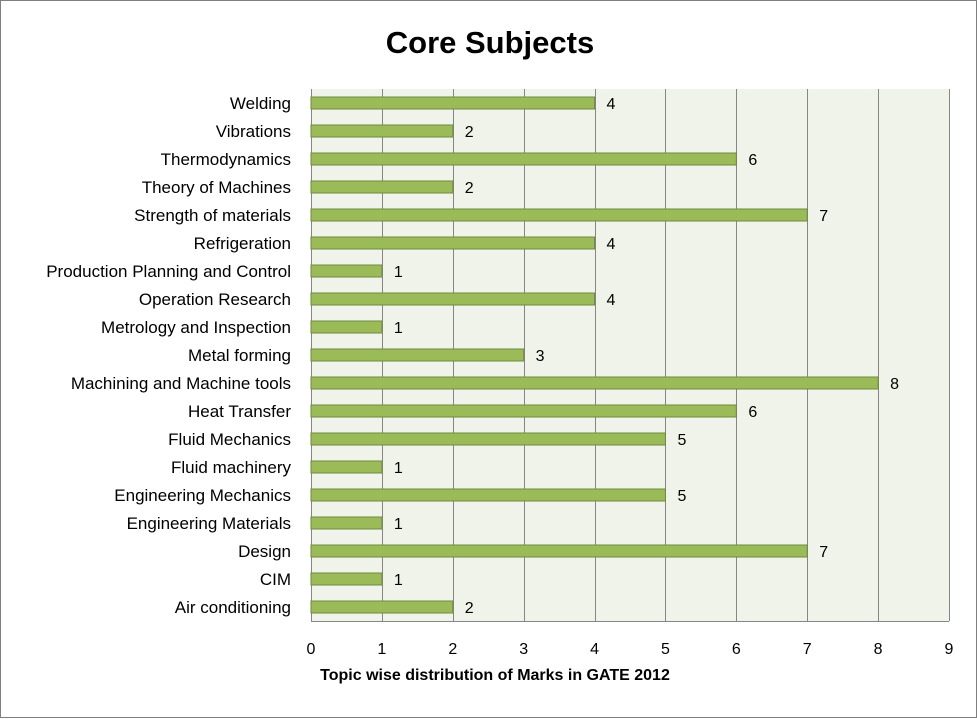 The image size is (977, 719). Describe the element at coordinates (665, 649) in the screenshot. I see `x-tick-label: 5` at that location.